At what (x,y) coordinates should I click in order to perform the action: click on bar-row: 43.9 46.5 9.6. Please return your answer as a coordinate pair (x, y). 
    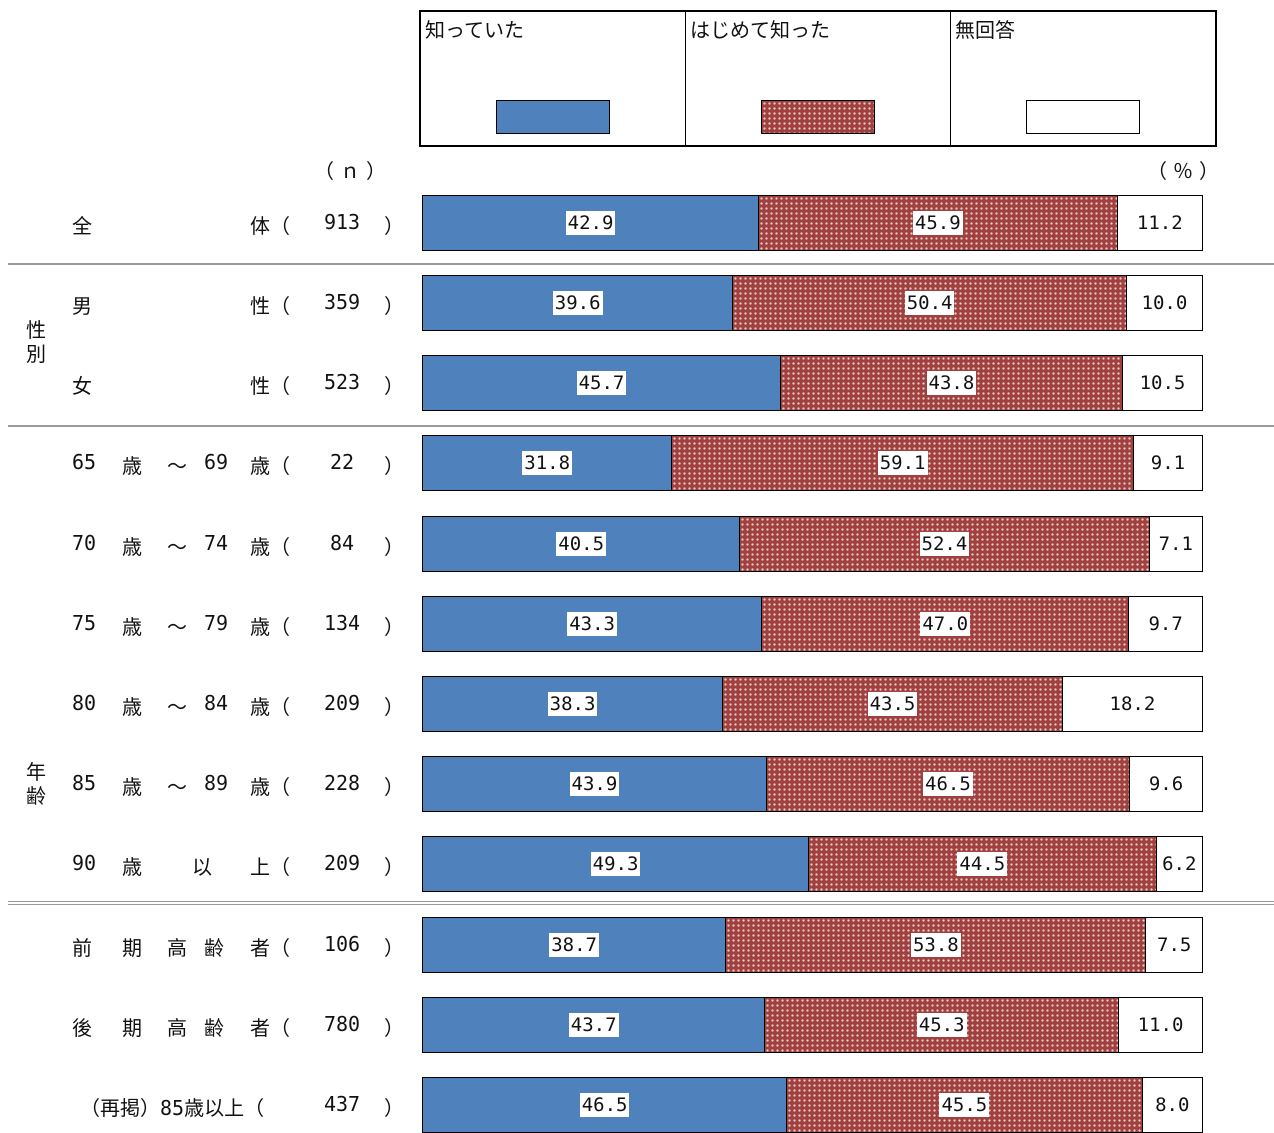
    Looking at the image, I should click on (812, 784).